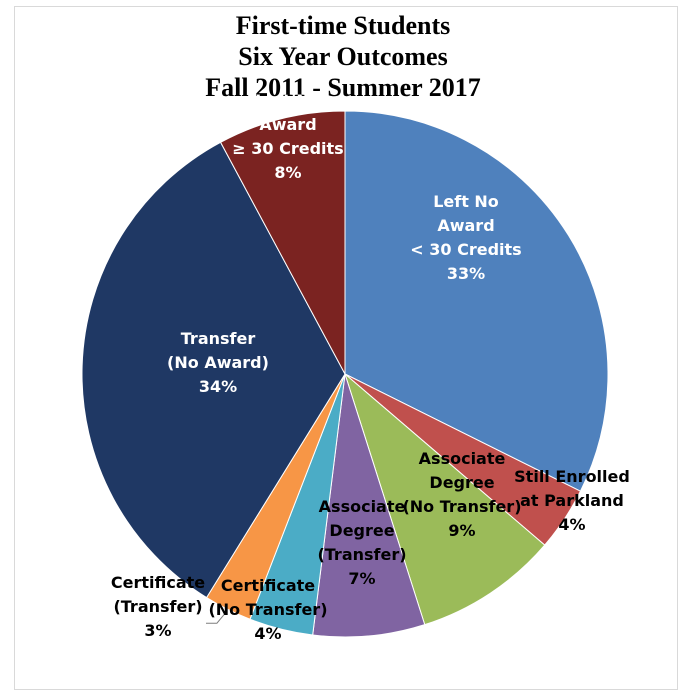  I want to click on leader-line-certificate-transfer, so click(217, 617).